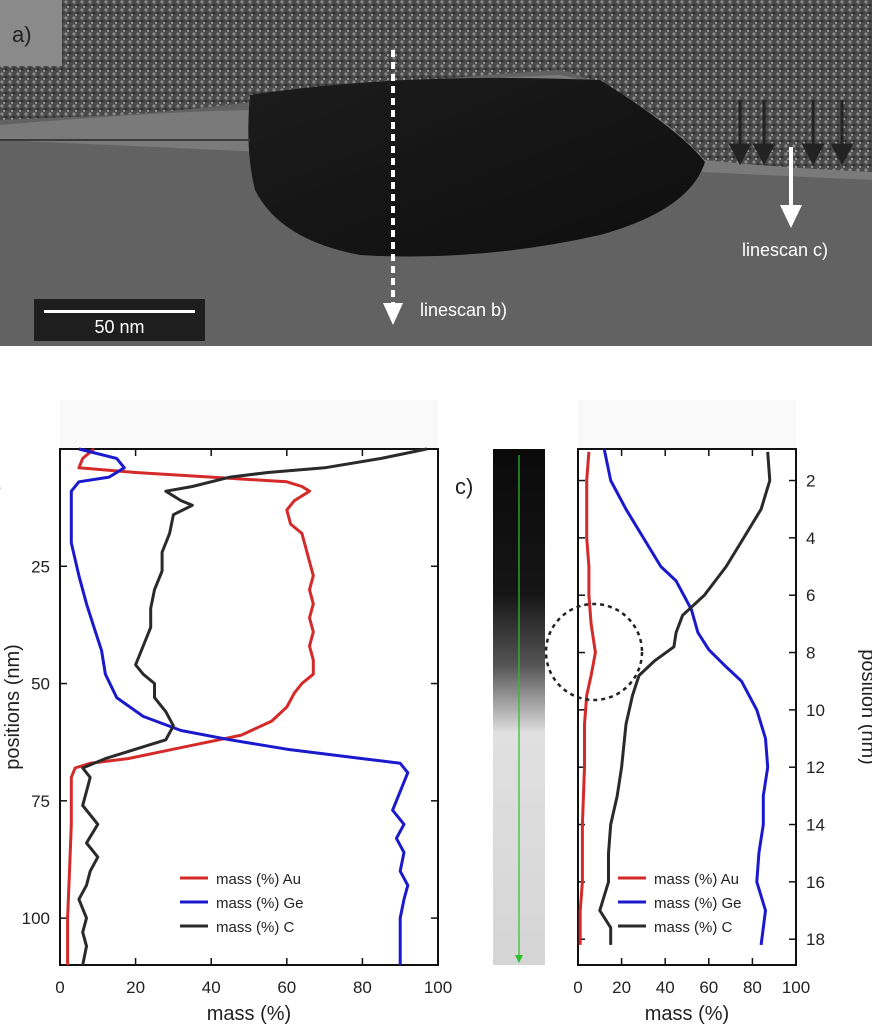 This screenshot has height=1024, width=872. Describe the element at coordinates (815, 767) in the screenshot. I see `y-tick-label: 12` at that location.